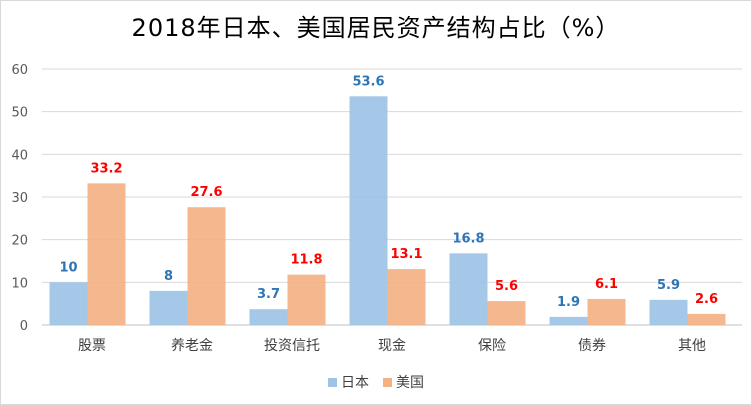 The image size is (752, 405). What do you see at coordinates (376, 28) in the screenshot?
I see `chart-title: 2018年日本、美国居民资产结构占比（%）` at bounding box center [376, 28].